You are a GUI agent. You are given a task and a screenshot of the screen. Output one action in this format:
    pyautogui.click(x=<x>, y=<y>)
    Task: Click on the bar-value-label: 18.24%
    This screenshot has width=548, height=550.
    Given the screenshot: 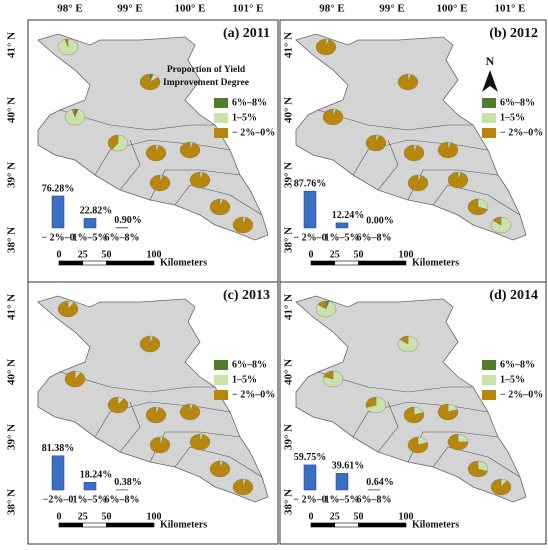 What is the action you would take?
    pyautogui.click(x=96, y=475)
    